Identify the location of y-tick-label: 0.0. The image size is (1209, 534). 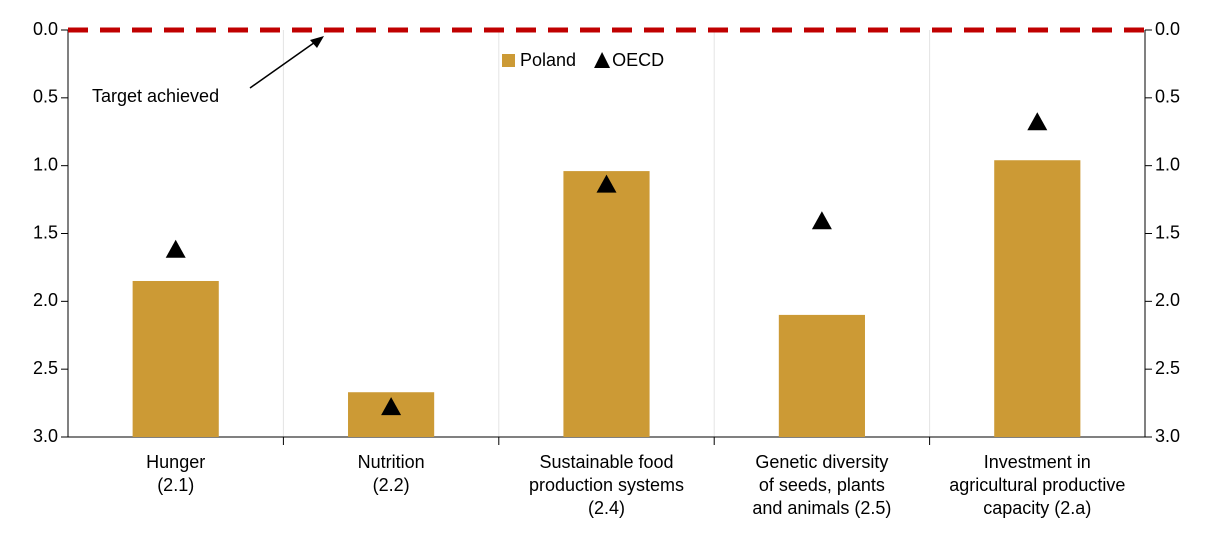
(45, 29).